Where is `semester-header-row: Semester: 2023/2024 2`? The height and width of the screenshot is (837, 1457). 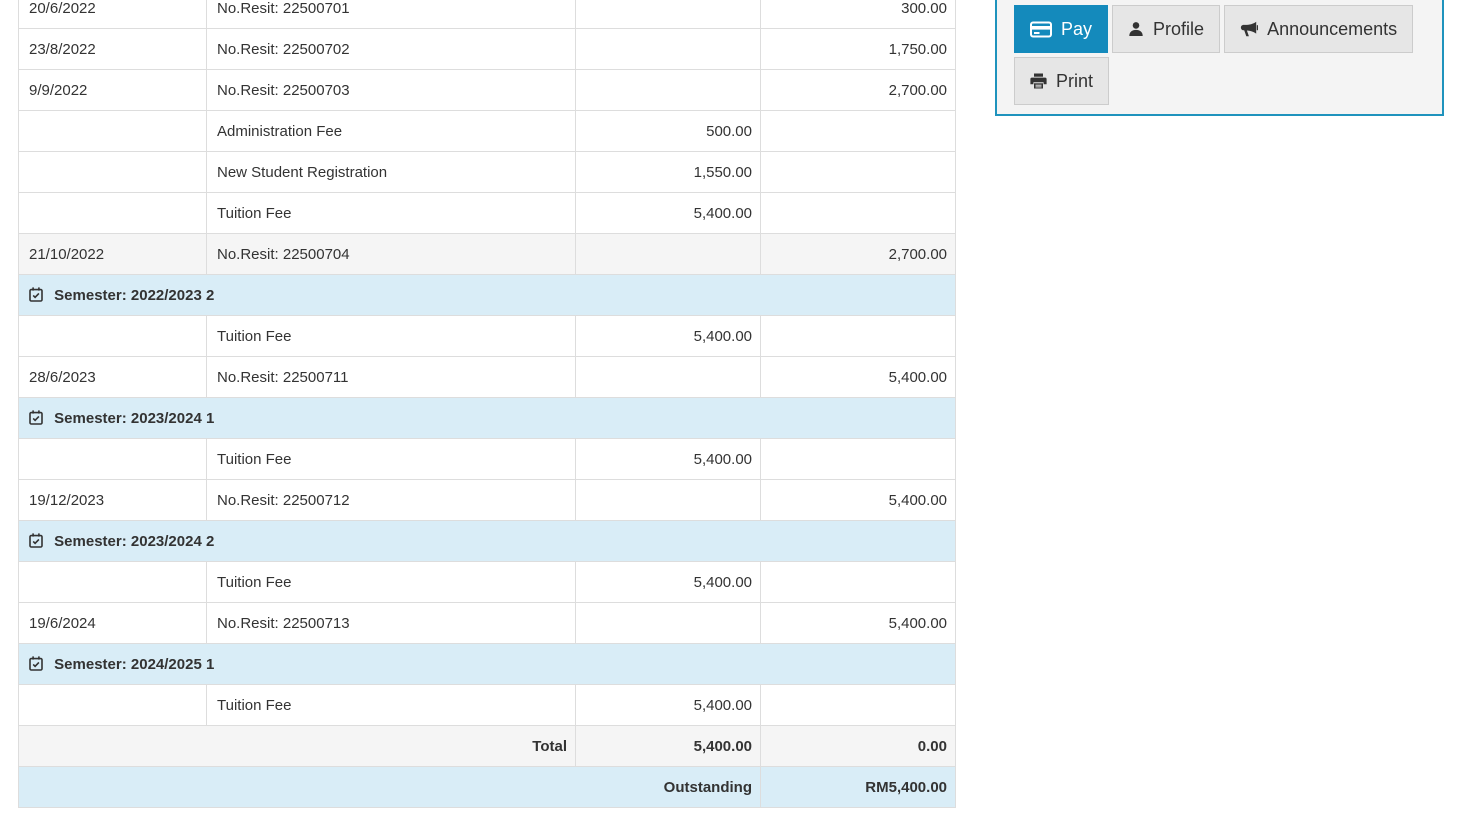 semester-header-row: Semester: 2023/2024 2 is located at coordinates (487, 541).